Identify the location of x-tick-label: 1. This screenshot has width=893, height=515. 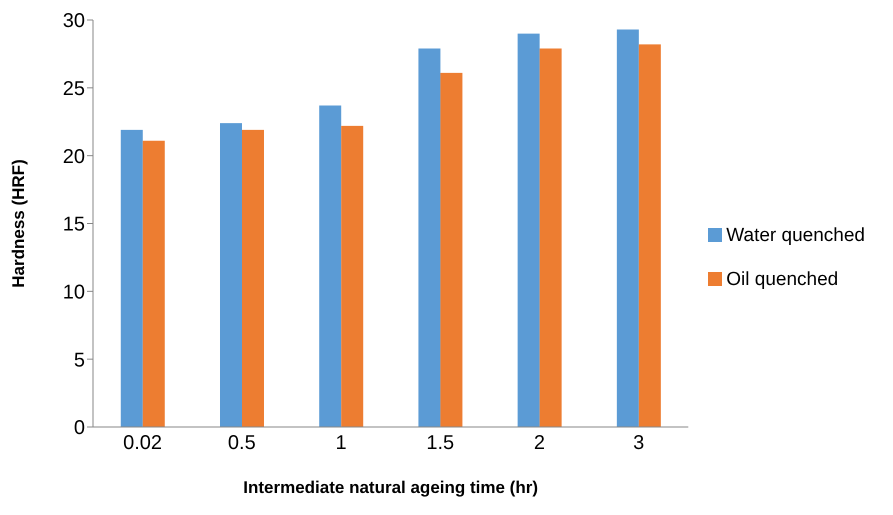
(341, 443).